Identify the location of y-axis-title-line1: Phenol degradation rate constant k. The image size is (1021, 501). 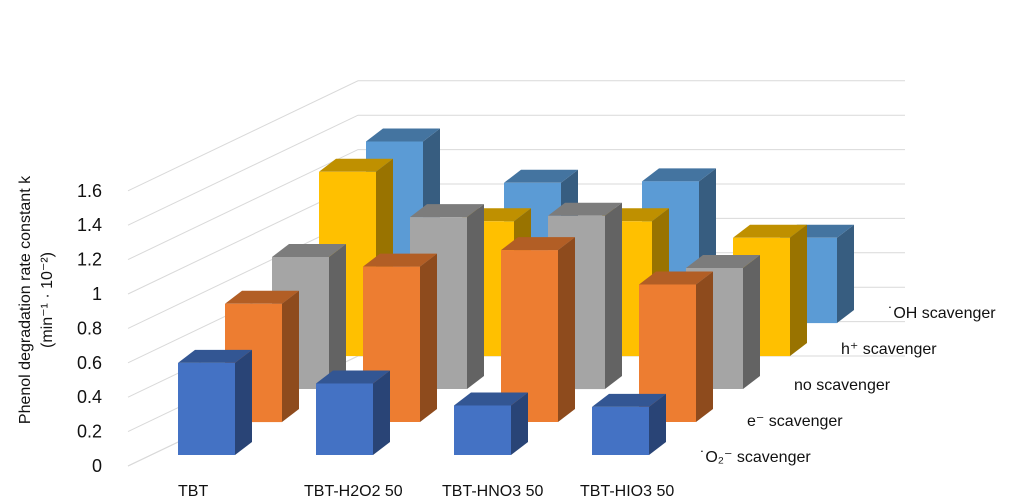
(25, 299).